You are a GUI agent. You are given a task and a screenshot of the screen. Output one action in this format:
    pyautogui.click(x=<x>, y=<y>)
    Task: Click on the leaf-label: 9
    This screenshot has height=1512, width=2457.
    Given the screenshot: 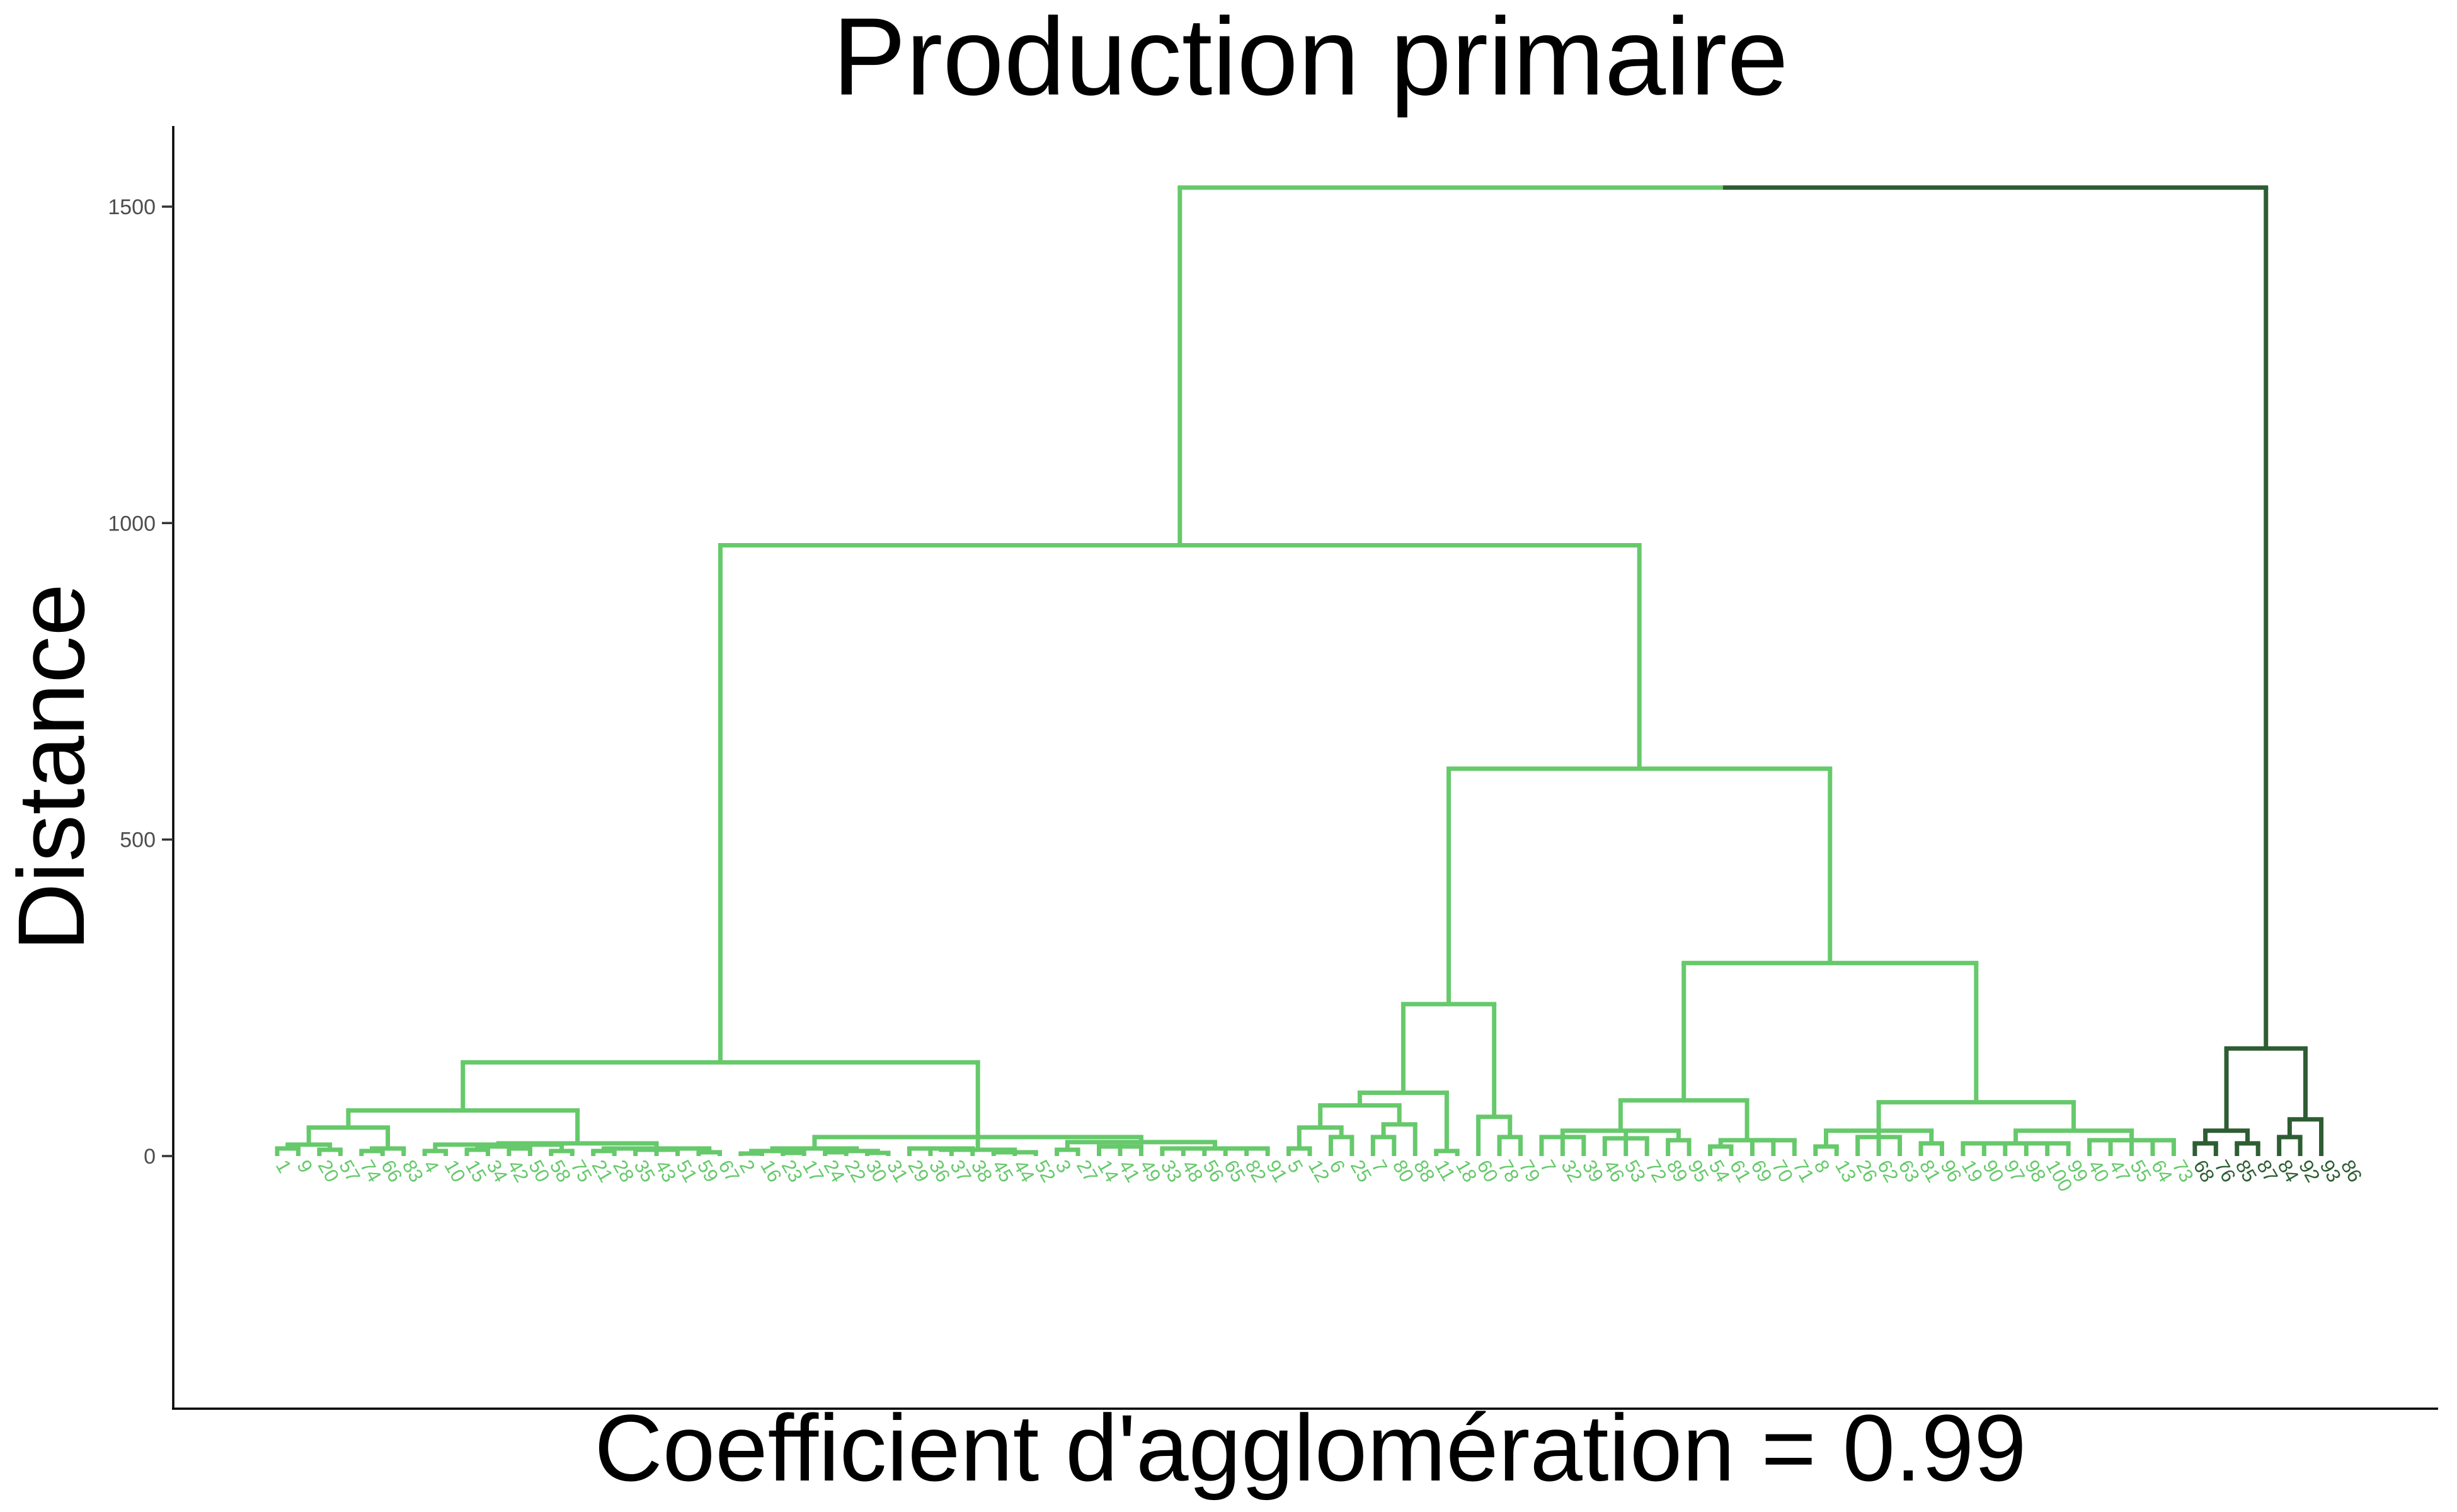 What is the action you would take?
    pyautogui.click(x=304, y=1166)
    